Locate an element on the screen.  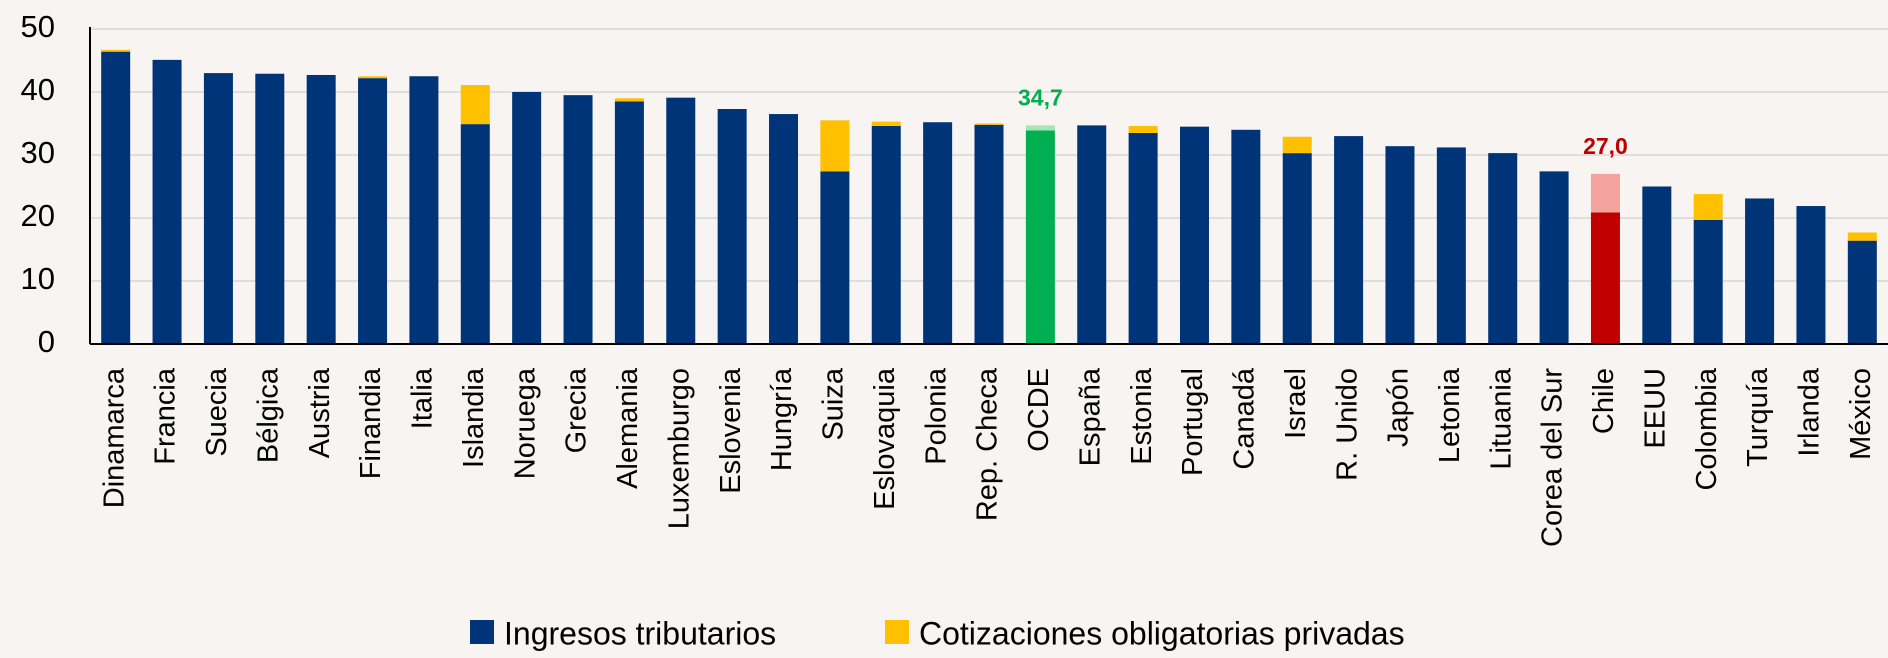
x-tick-label: Finandia is located at coordinates (371, 423).